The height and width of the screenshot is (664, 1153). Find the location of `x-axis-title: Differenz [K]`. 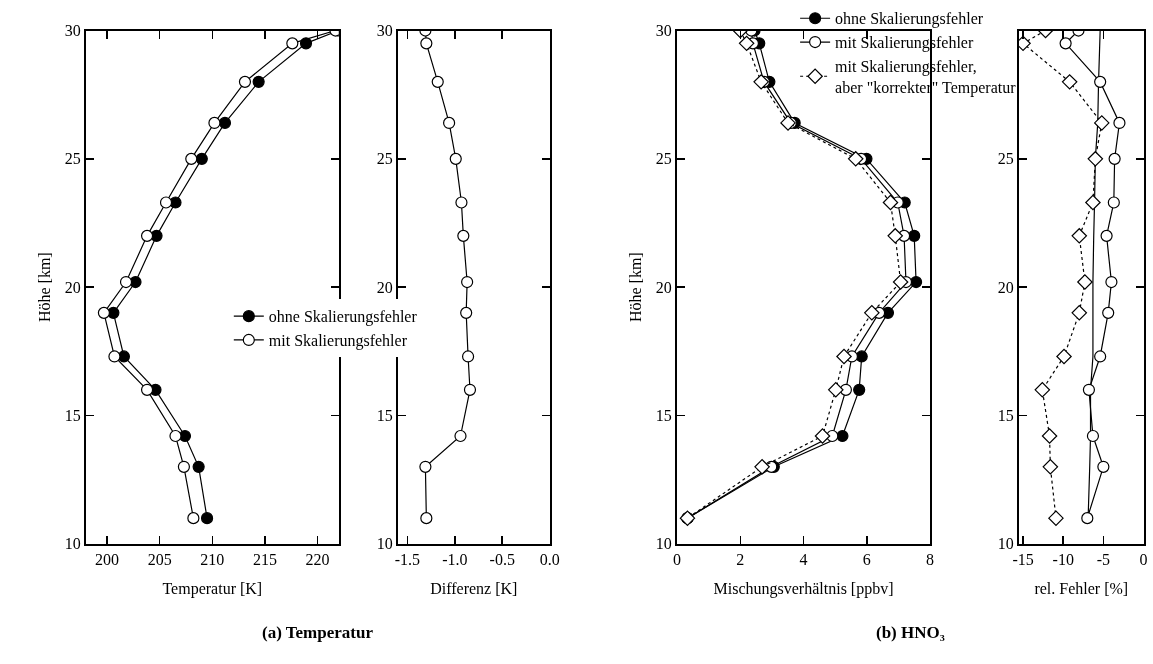

x-axis-title: Differenz [K] is located at coordinates (474, 589).